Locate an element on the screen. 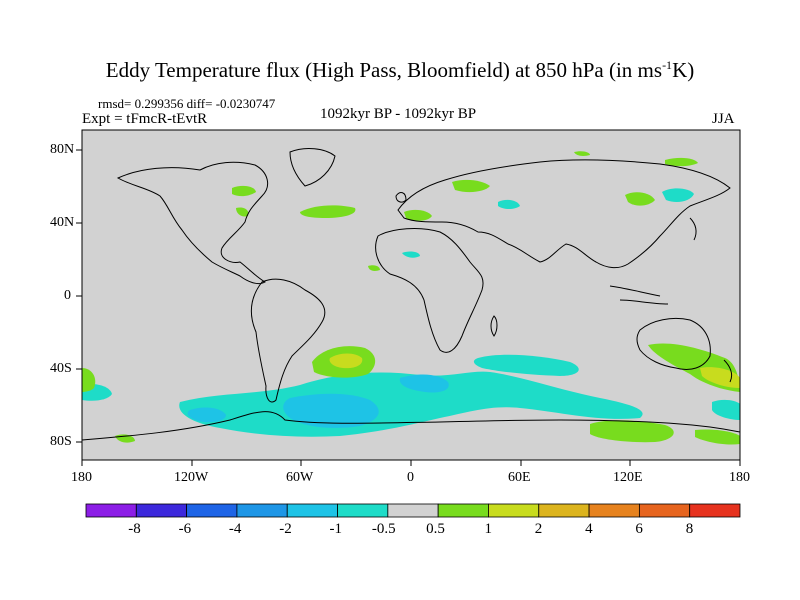  lon-label: 60W is located at coordinates (300, 477).